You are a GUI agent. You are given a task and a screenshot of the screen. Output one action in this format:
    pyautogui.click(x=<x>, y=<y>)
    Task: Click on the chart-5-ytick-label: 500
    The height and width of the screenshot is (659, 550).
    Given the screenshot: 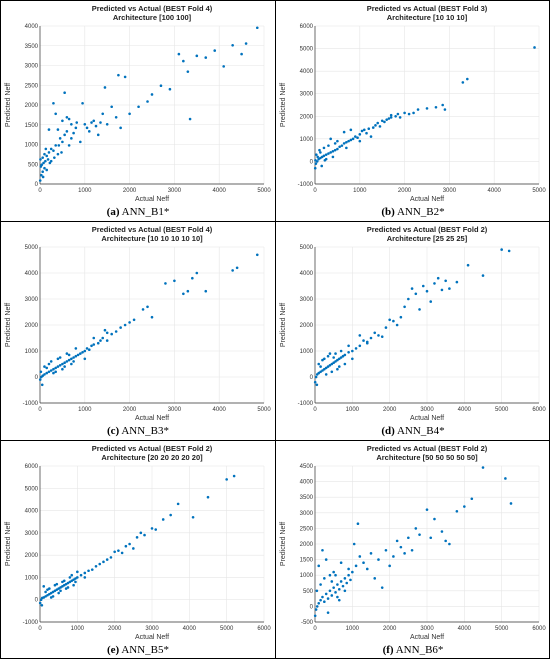 What is the action you would take?
    pyautogui.click(x=308, y=592)
    